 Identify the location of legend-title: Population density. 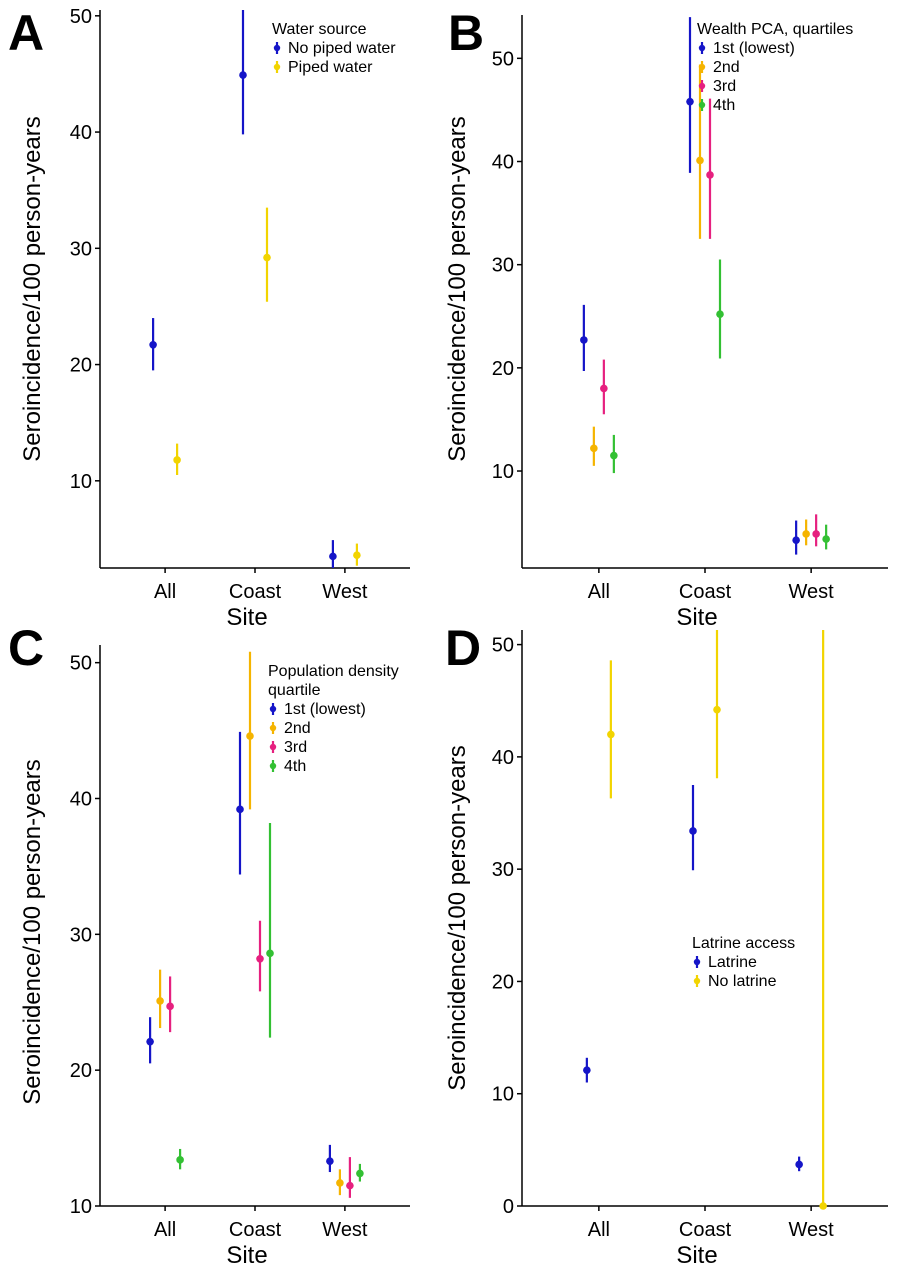
(333, 671).